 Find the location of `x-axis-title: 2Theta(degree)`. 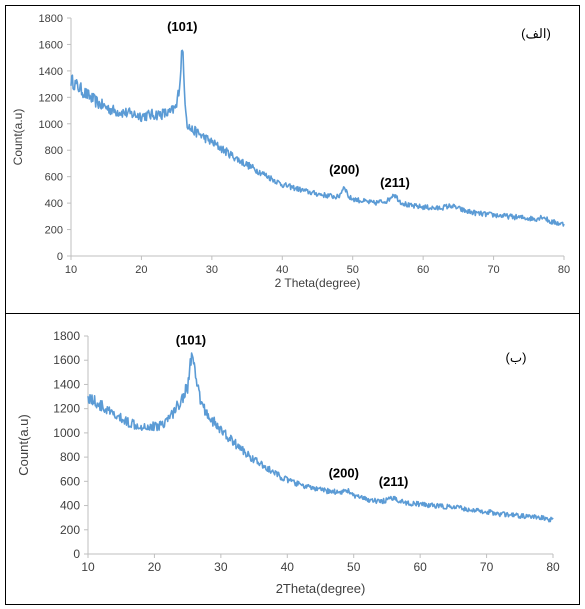

x-axis-title: 2Theta(degree) is located at coordinates (321, 588).